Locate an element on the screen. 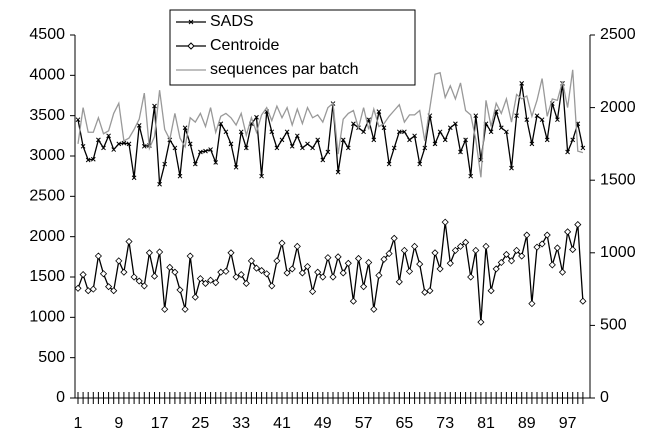  x-tick-label: 81 is located at coordinates (486, 423).